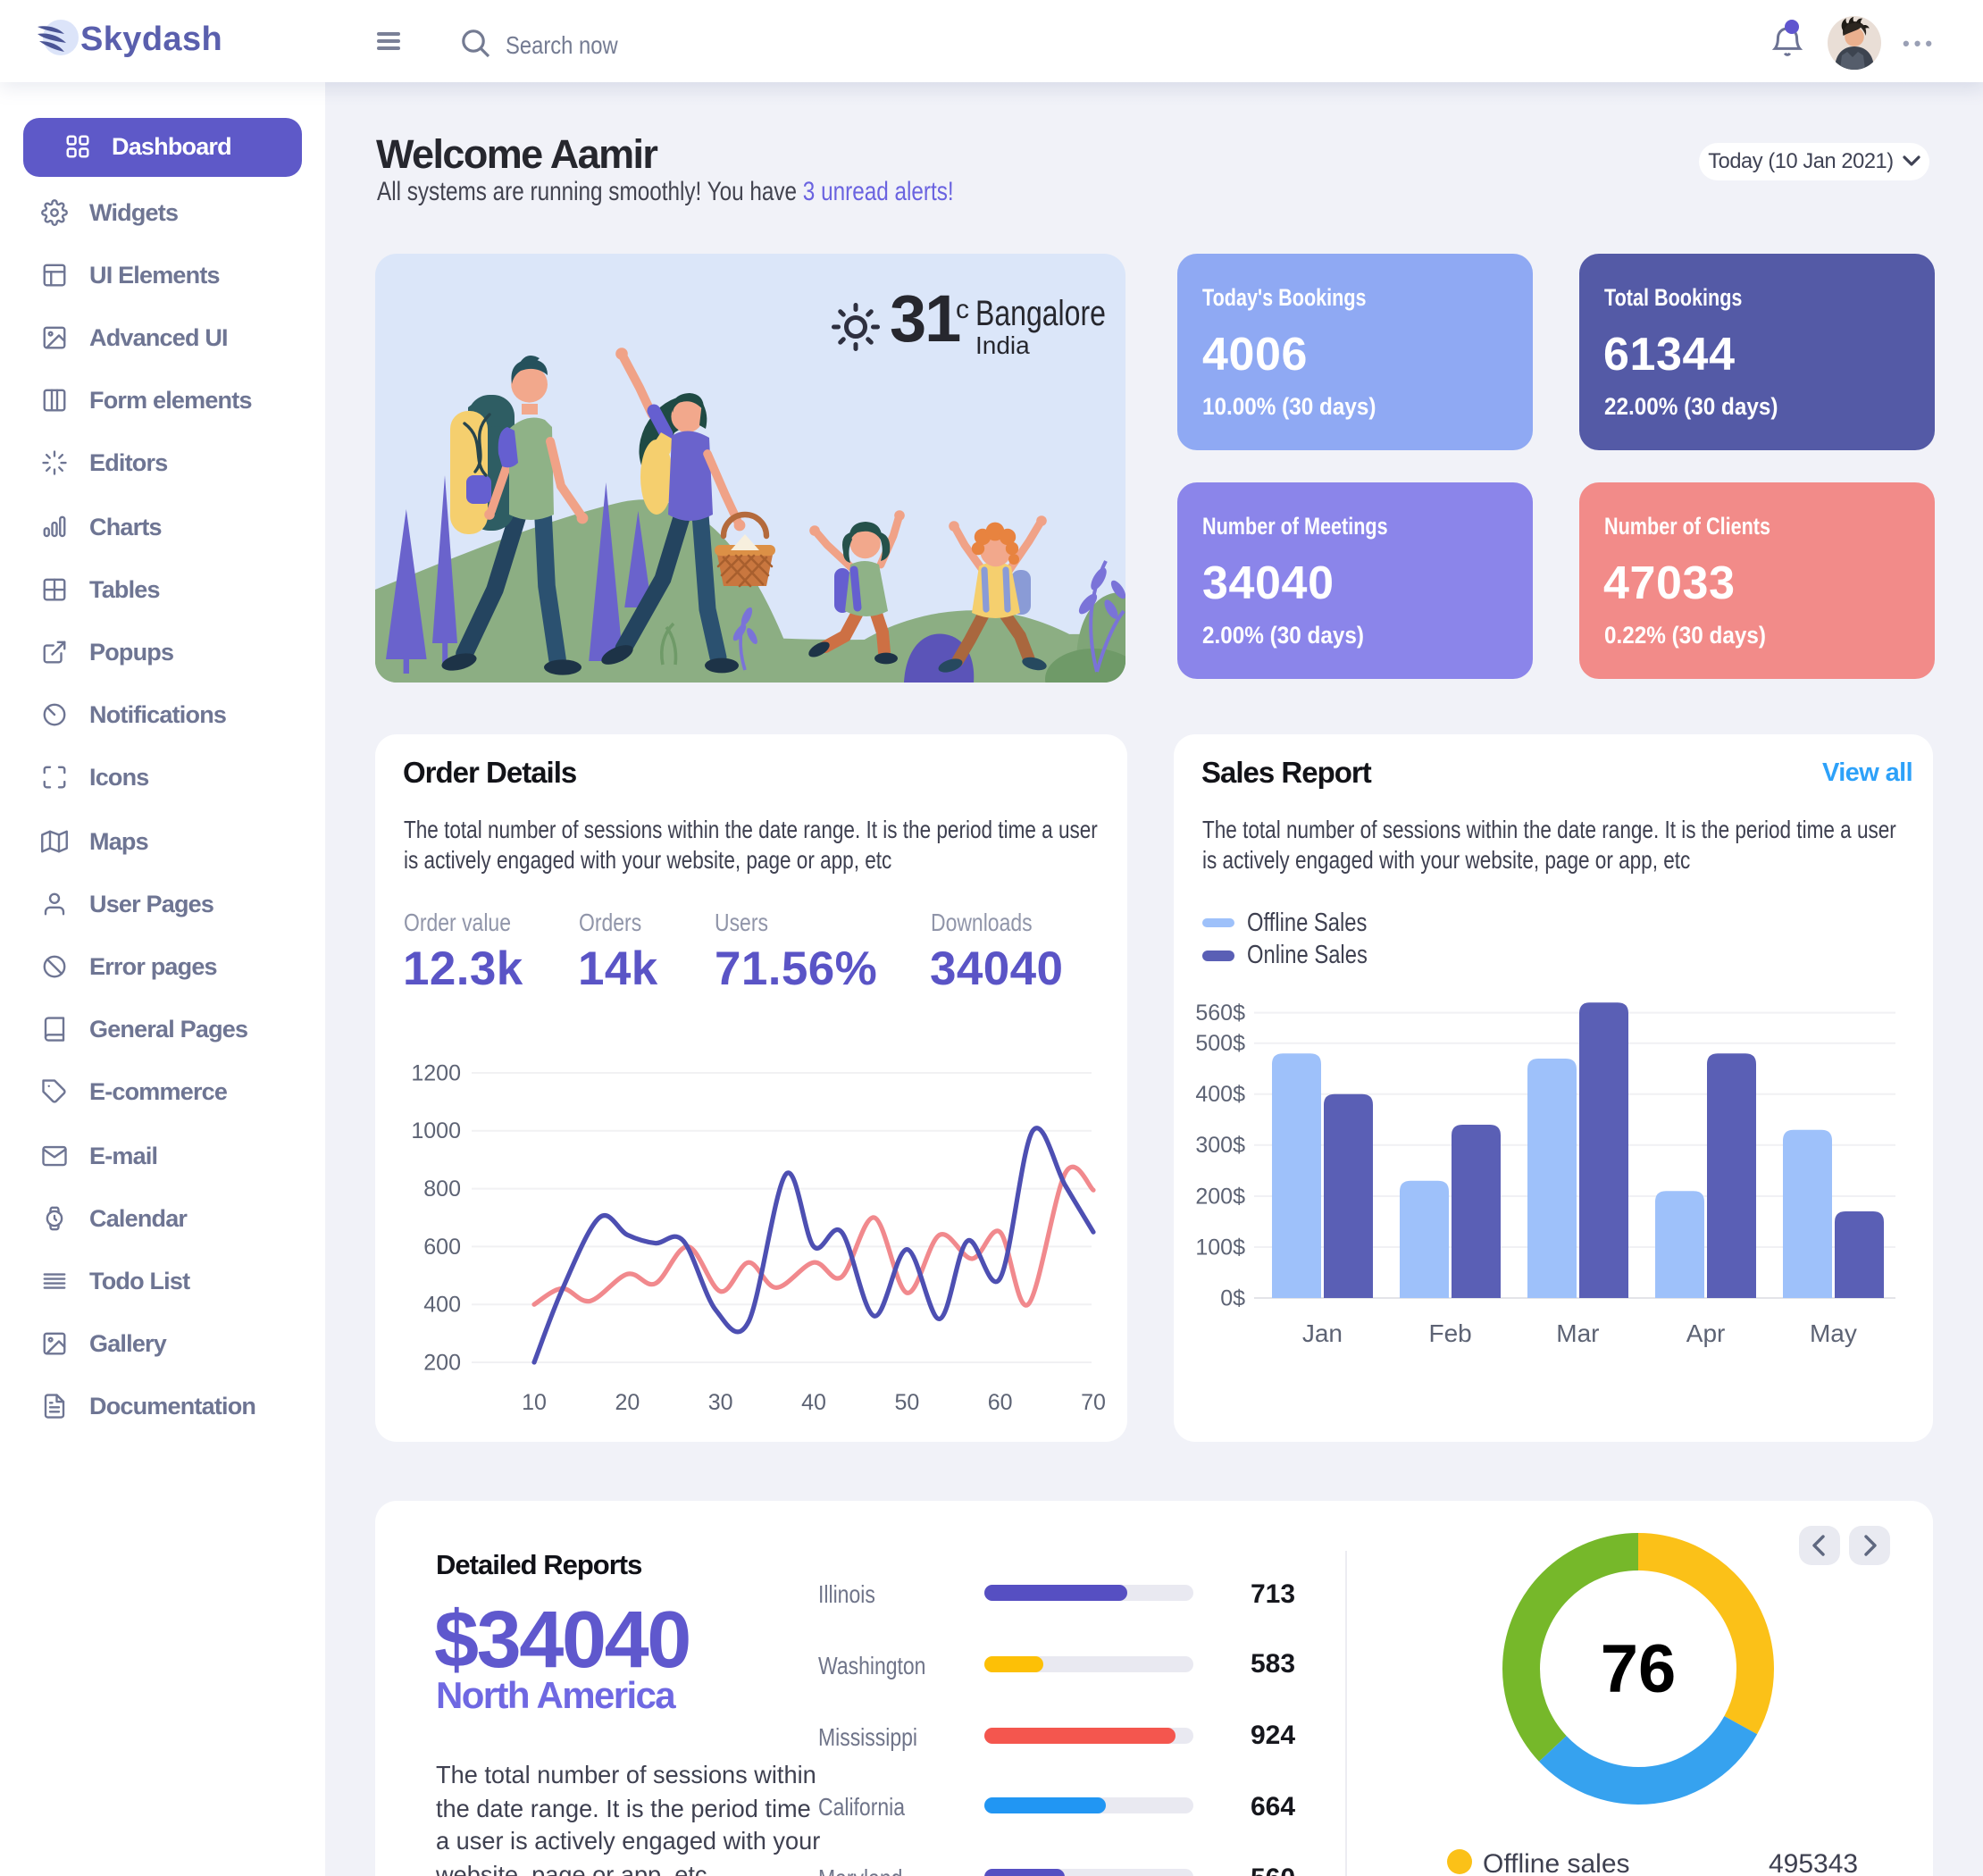  Describe the element at coordinates (1834, 1332) in the screenshot. I see `svg-text: May` at that location.